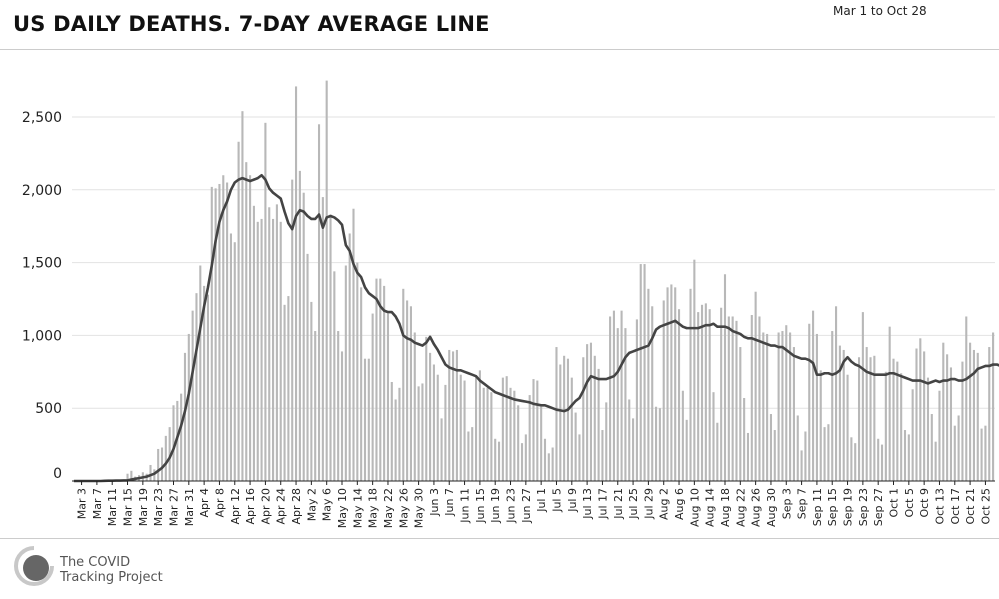 The image size is (999, 599). I want to click on footer-divider, so click(499, 538).